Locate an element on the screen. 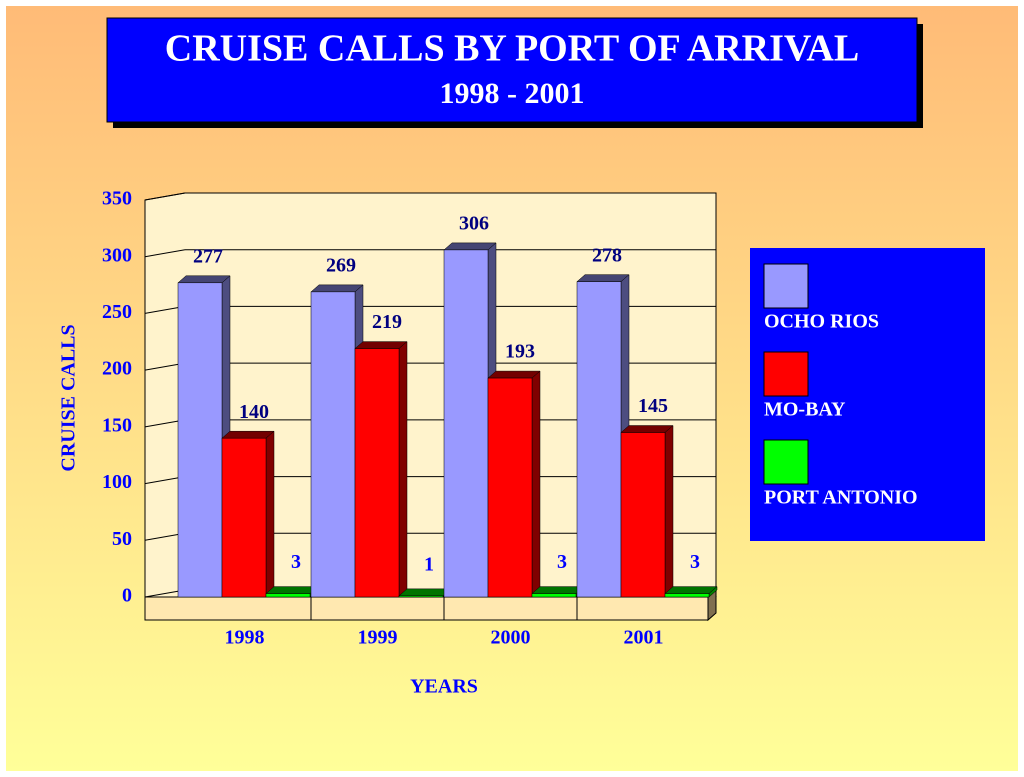  chart-title: CRUISE CALLS BY PORT OF ARRIVAL is located at coordinates (512, 49).